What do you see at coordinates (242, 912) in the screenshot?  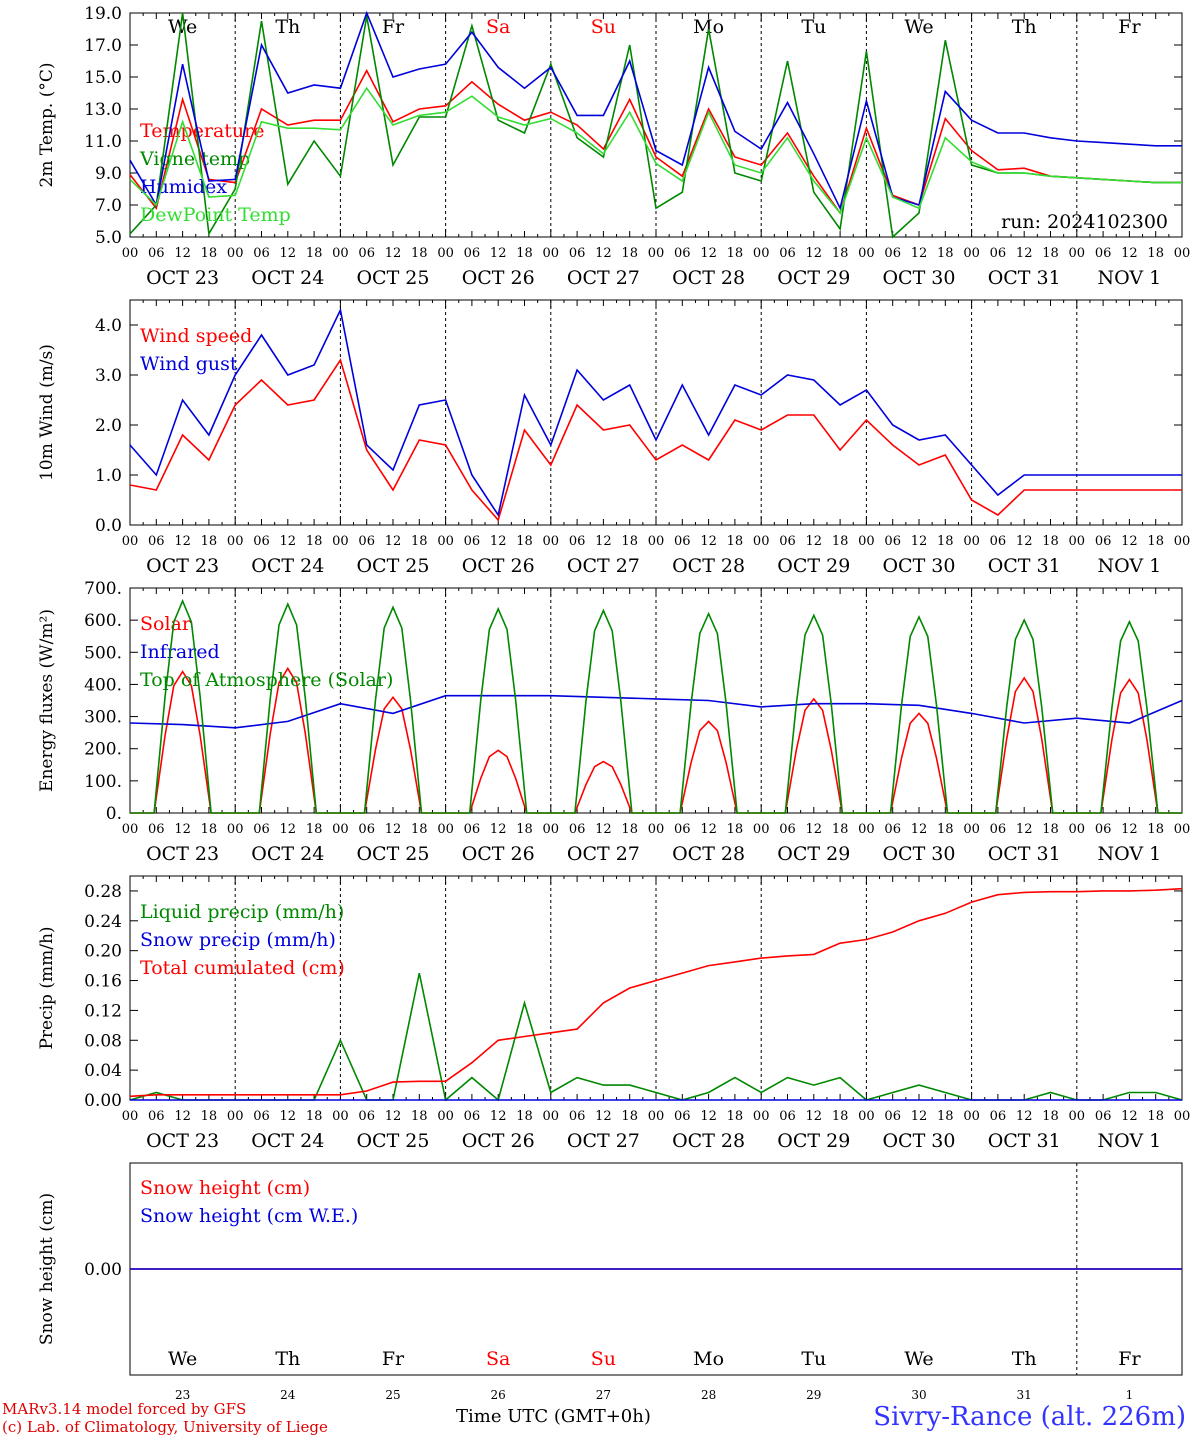 I see `legend-entry: Liquid precip (mm/h)` at bounding box center [242, 912].